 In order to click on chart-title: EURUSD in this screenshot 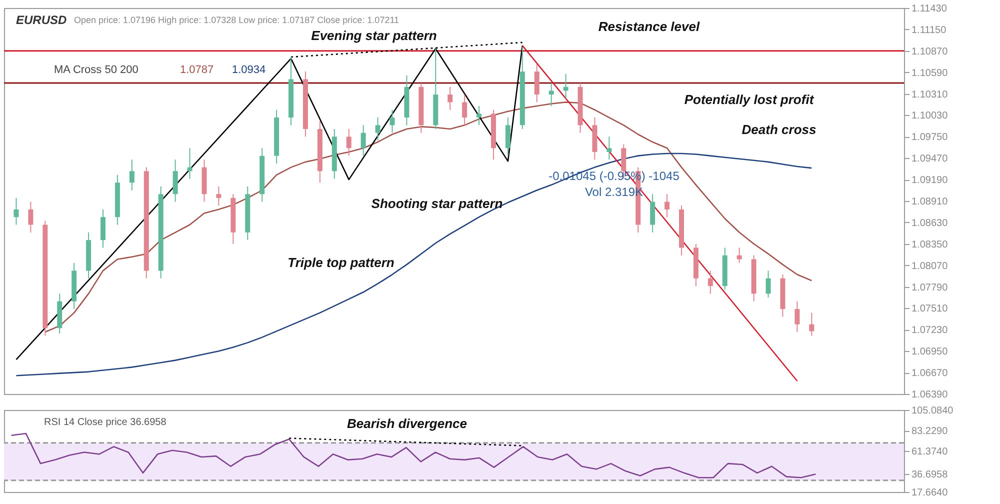, I will do `click(42, 20)`.